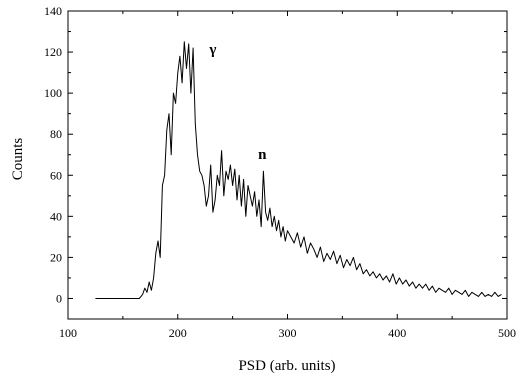 The image size is (518, 379). What do you see at coordinates (53, 11) in the screenshot?
I see `y-tick-label: 140` at bounding box center [53, 11].